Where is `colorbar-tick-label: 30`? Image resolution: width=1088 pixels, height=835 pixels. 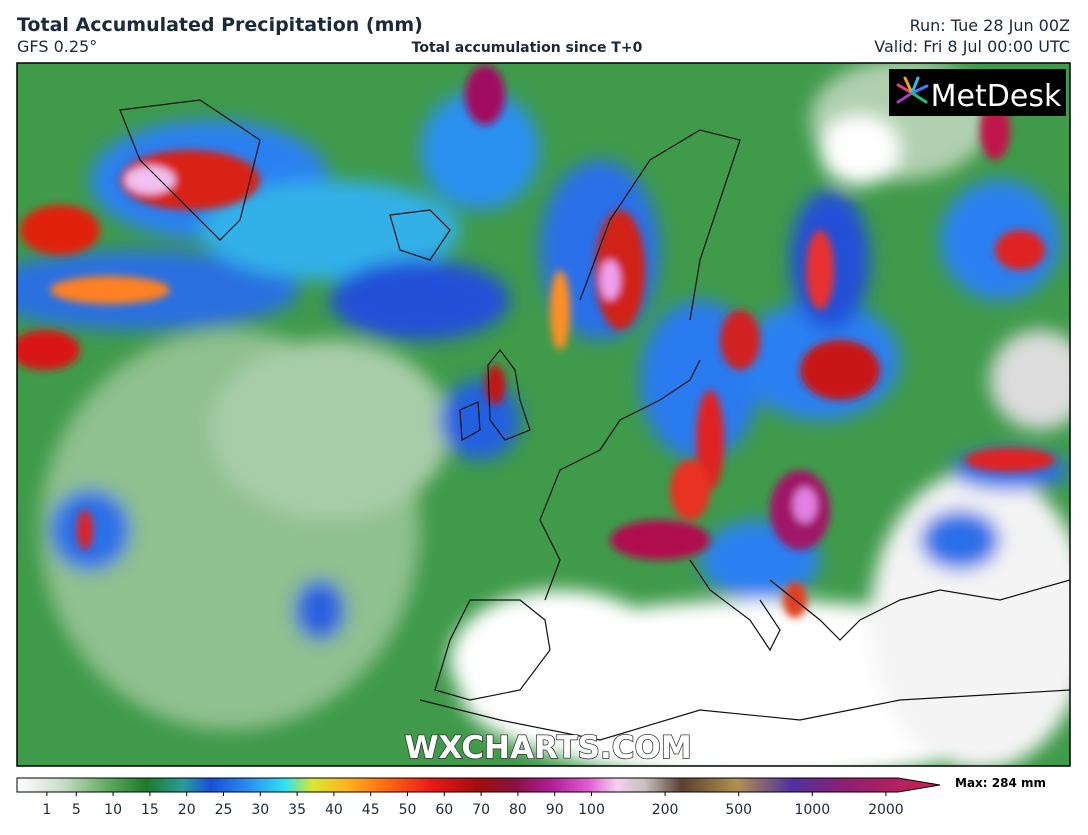
colorbar-tick-label: 30 is located at coordinates (260, 810).